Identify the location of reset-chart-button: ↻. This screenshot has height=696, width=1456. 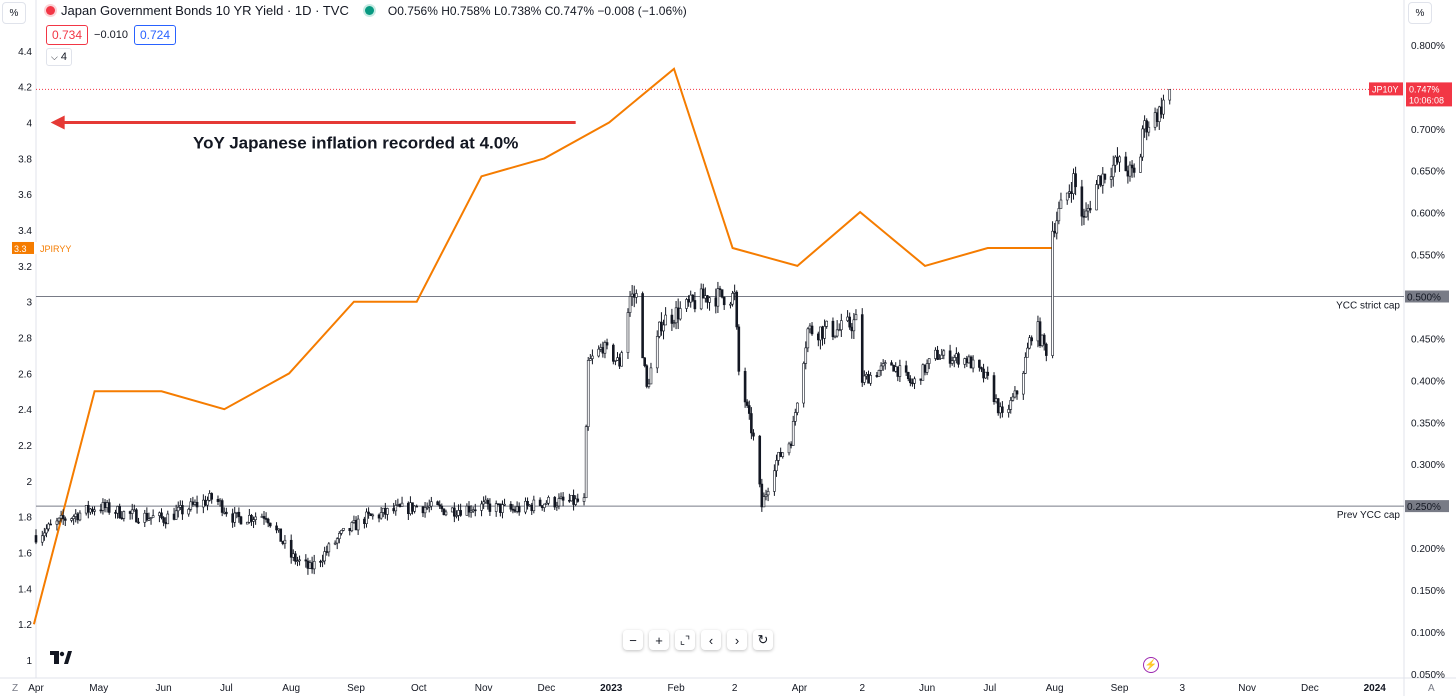
(763, 640).